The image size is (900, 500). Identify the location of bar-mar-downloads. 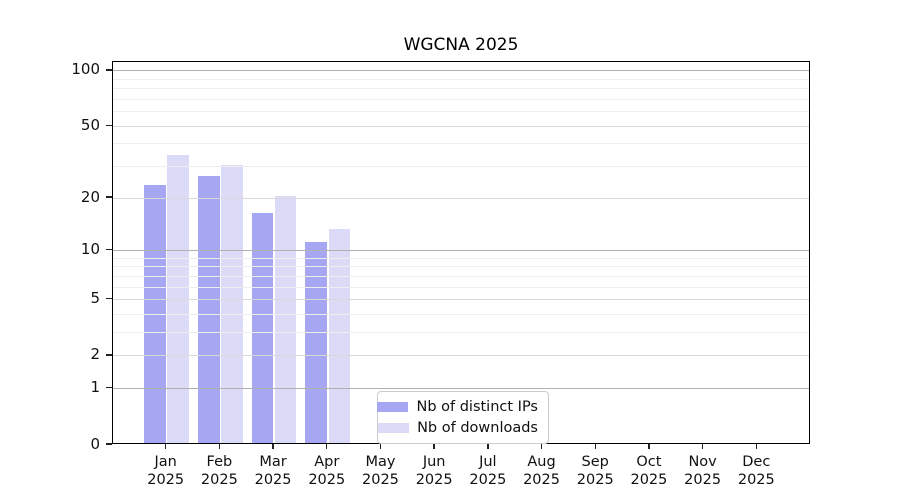
(285, 319).